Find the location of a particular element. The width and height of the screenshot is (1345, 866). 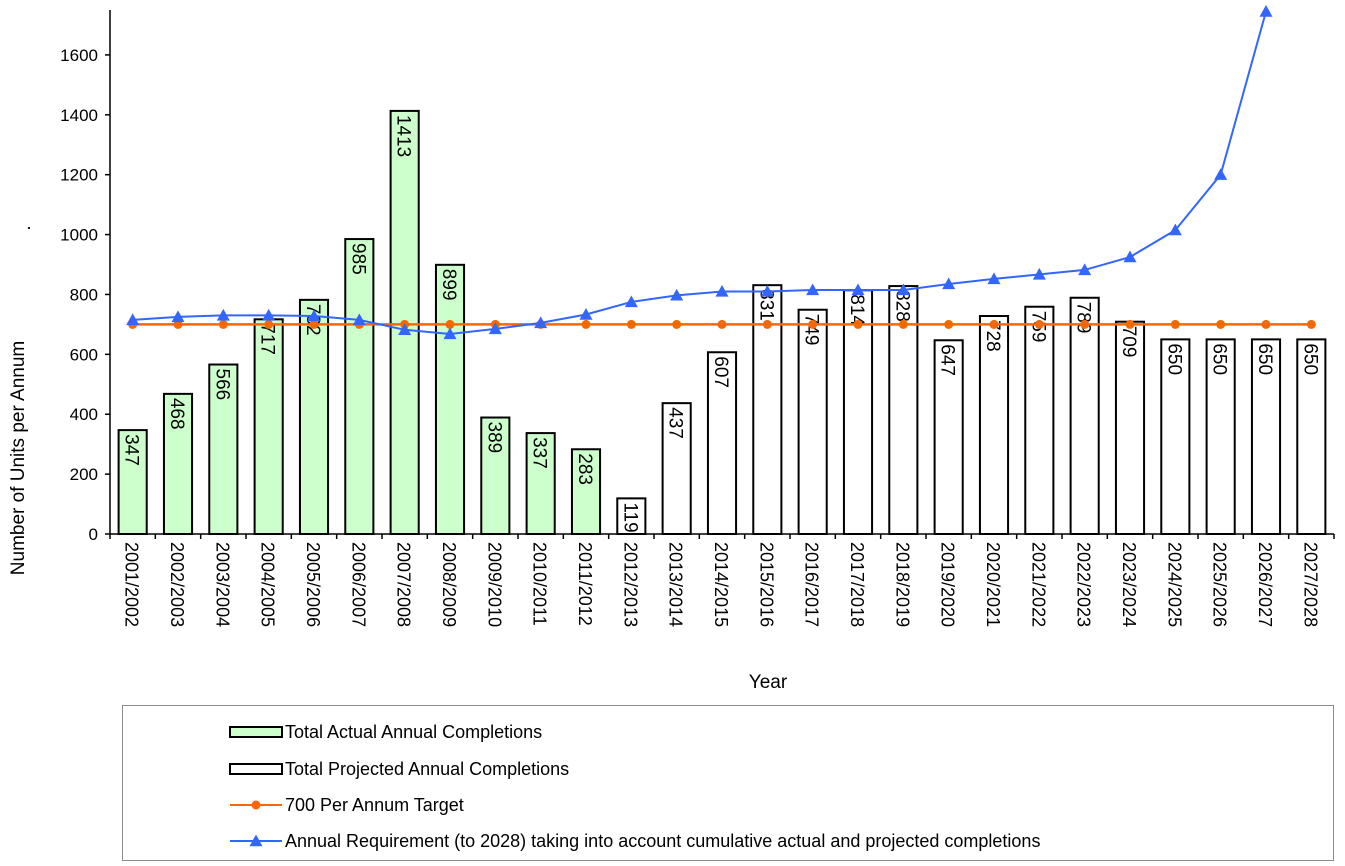

bar-value-label-16: 814 is located at coordinates (856, 310).